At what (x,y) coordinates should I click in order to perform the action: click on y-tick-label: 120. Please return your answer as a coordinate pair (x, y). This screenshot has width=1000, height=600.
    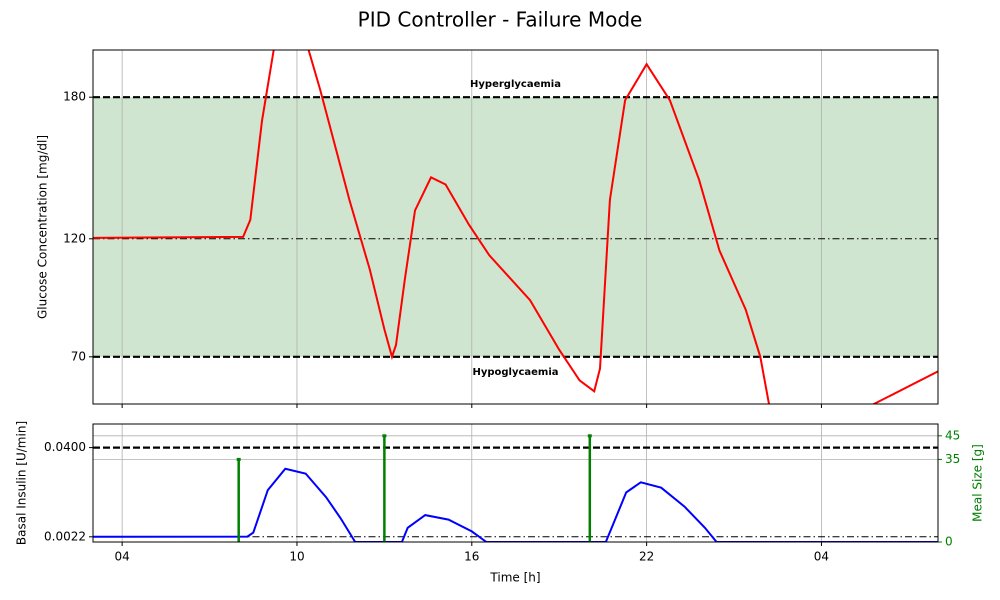
    Looking at the image, I should click on (74, 238).